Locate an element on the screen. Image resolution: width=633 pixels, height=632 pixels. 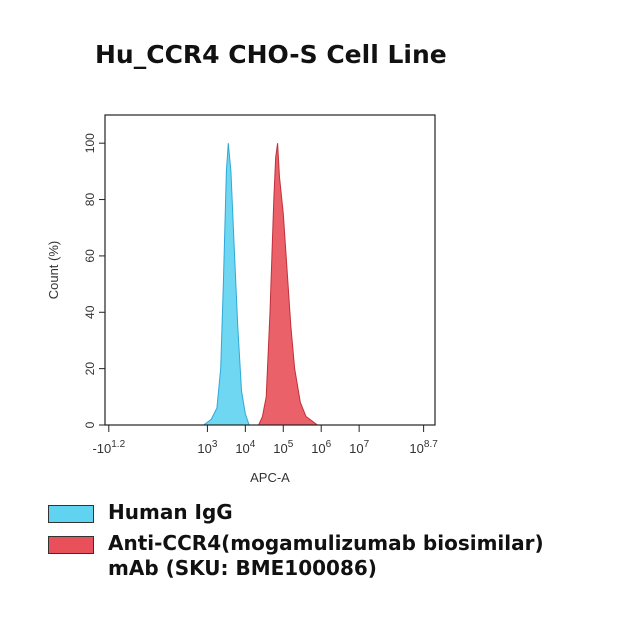
x-tick-label: 10⁴ is located at coordinates (245, 447).